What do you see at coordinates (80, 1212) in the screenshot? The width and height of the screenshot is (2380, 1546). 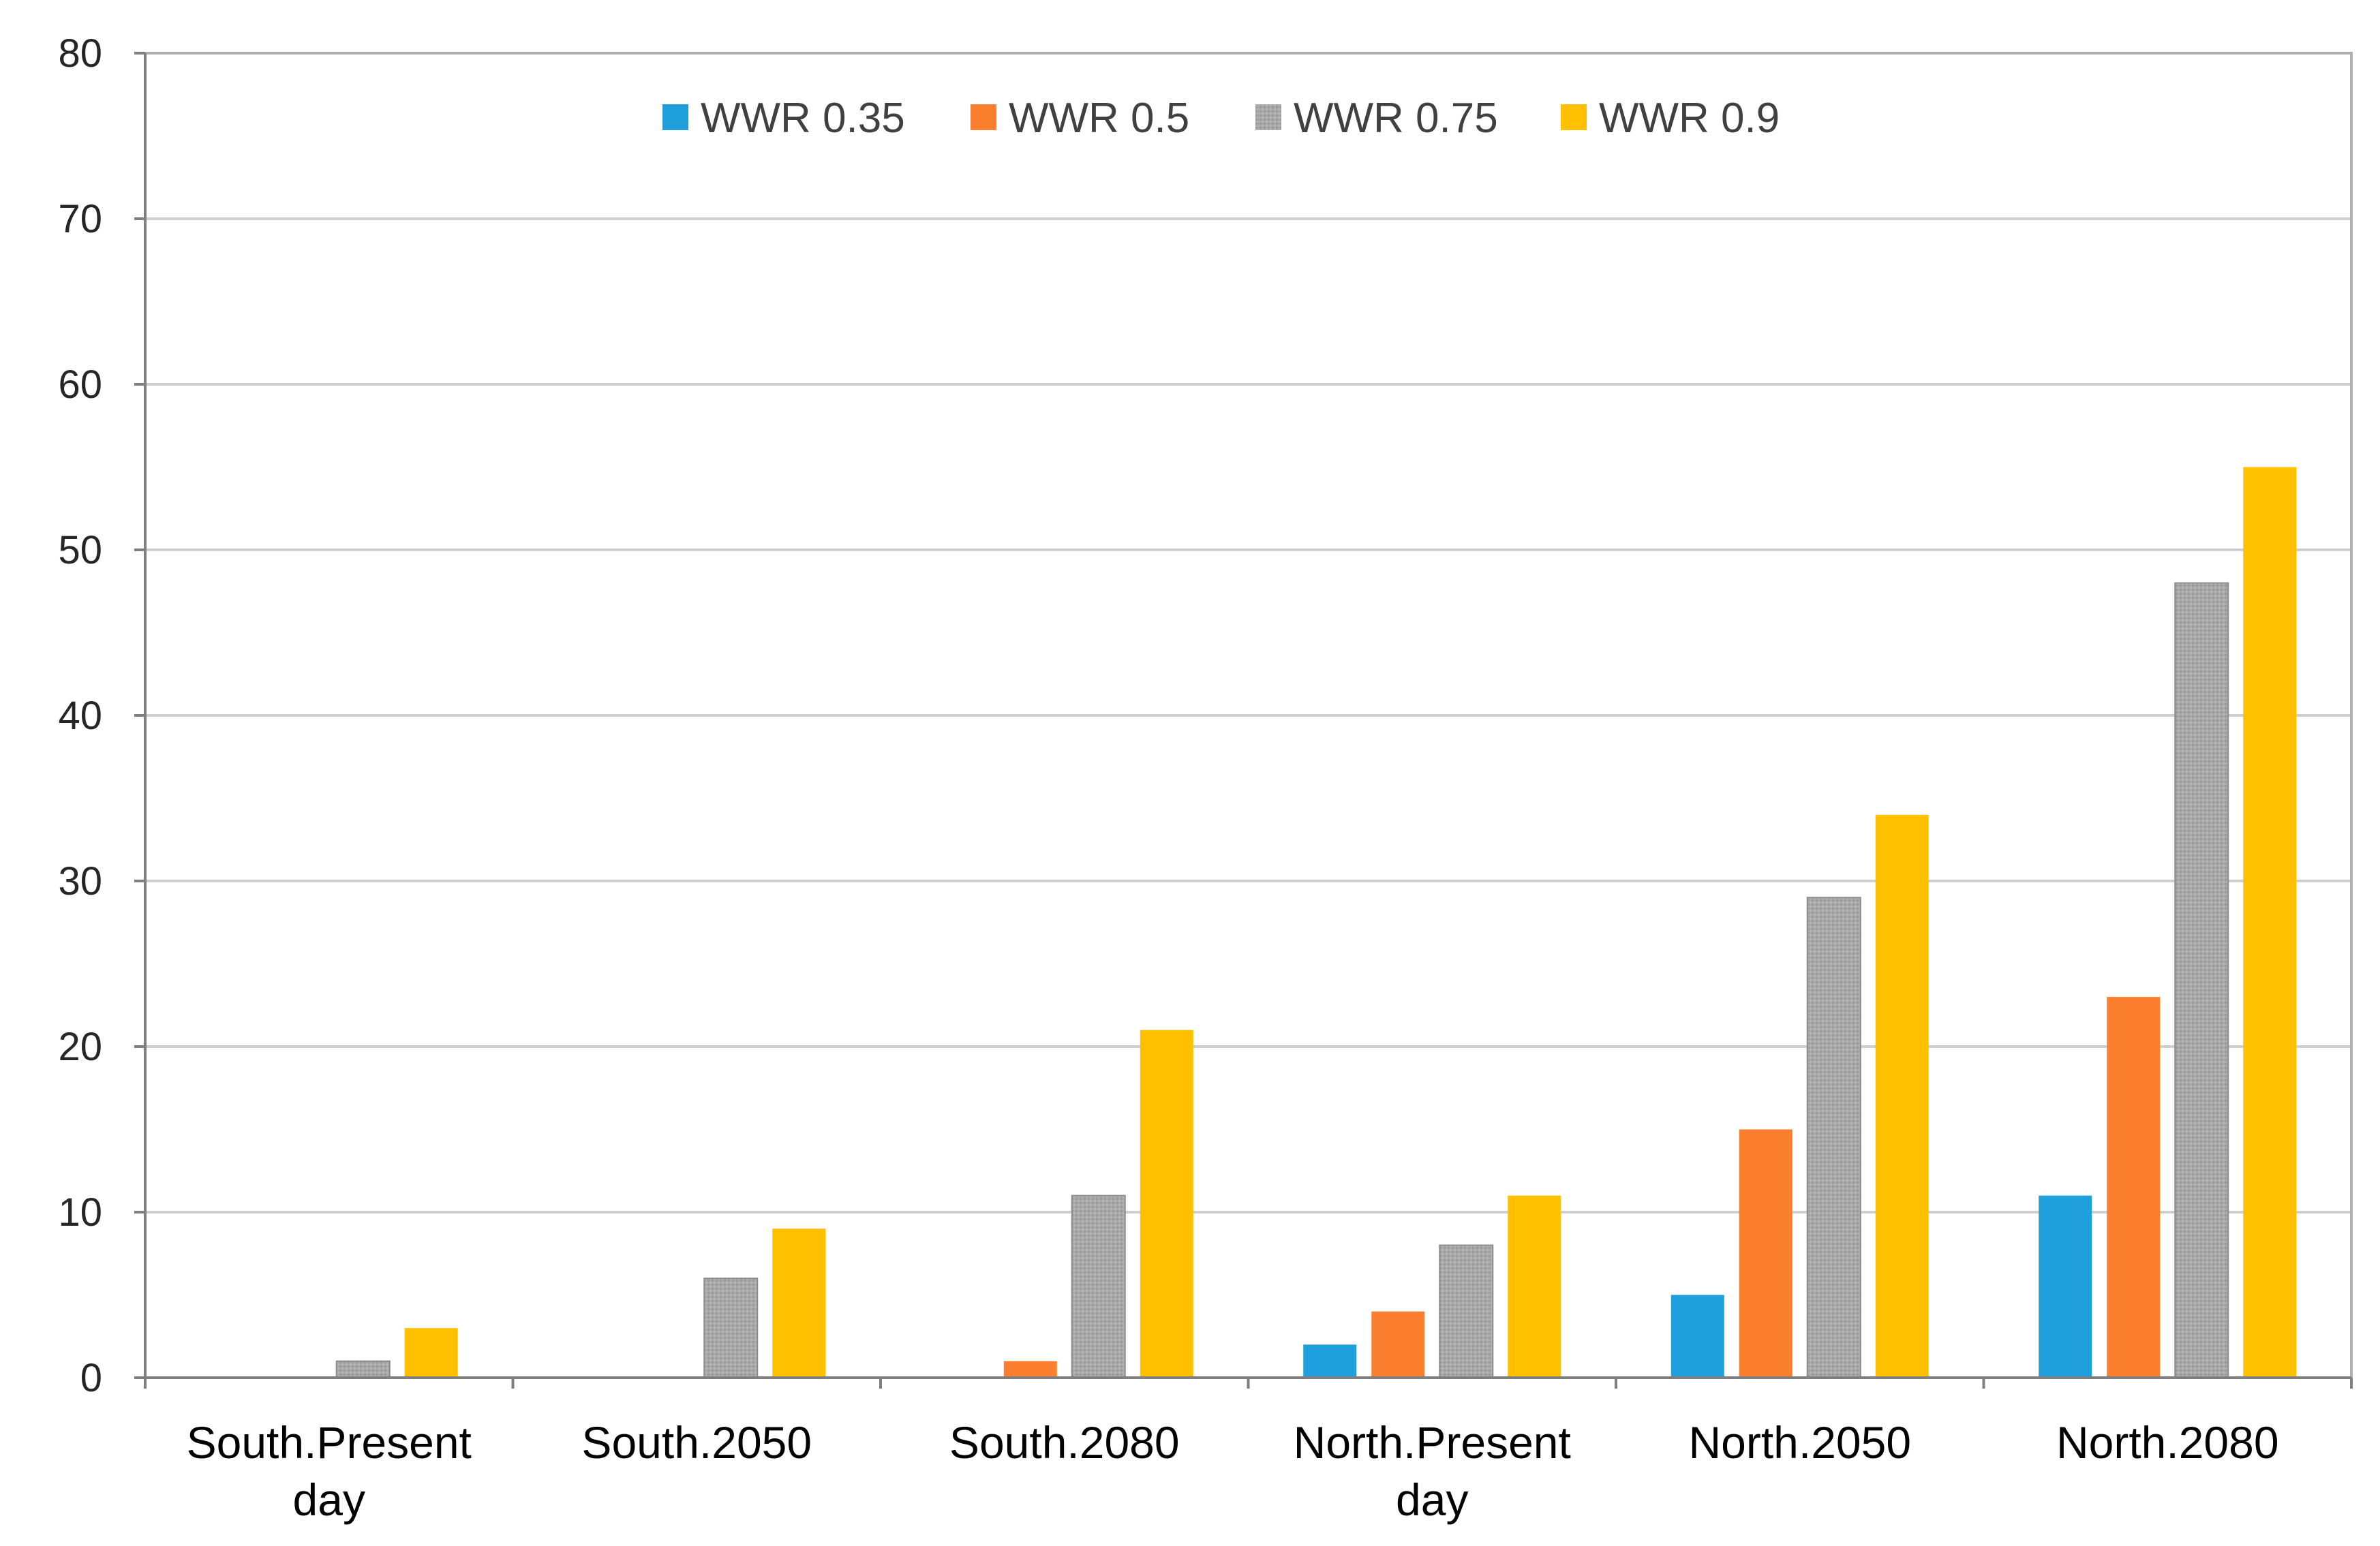 I see `y-tick-label: 10` at bounding box center [80, 1212].